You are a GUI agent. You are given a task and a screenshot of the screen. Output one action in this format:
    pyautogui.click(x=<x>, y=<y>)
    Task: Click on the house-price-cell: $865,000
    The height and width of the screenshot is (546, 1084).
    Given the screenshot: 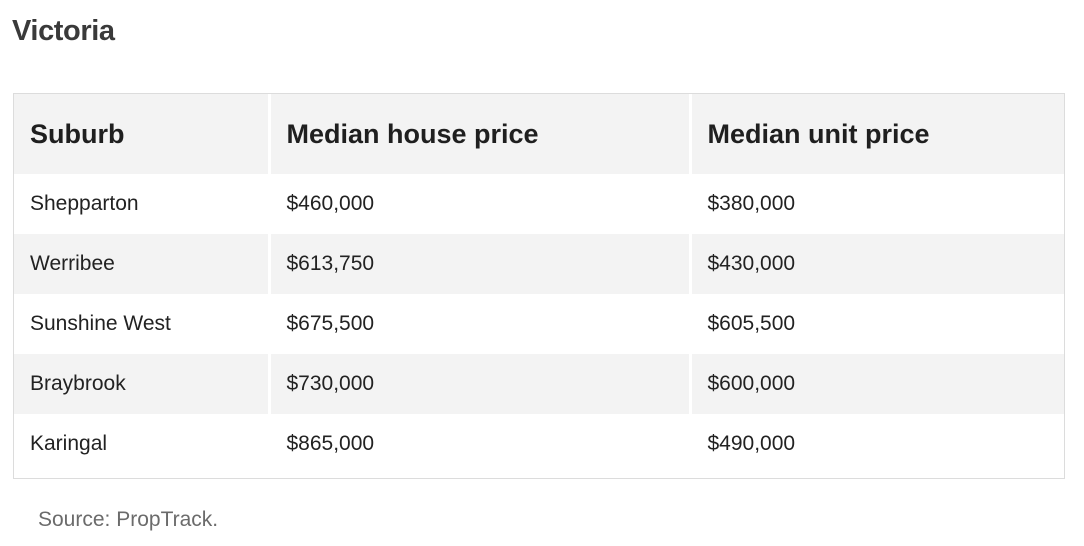 What is the action you would take?
    pyautogui.click(x=478, y=444)
    